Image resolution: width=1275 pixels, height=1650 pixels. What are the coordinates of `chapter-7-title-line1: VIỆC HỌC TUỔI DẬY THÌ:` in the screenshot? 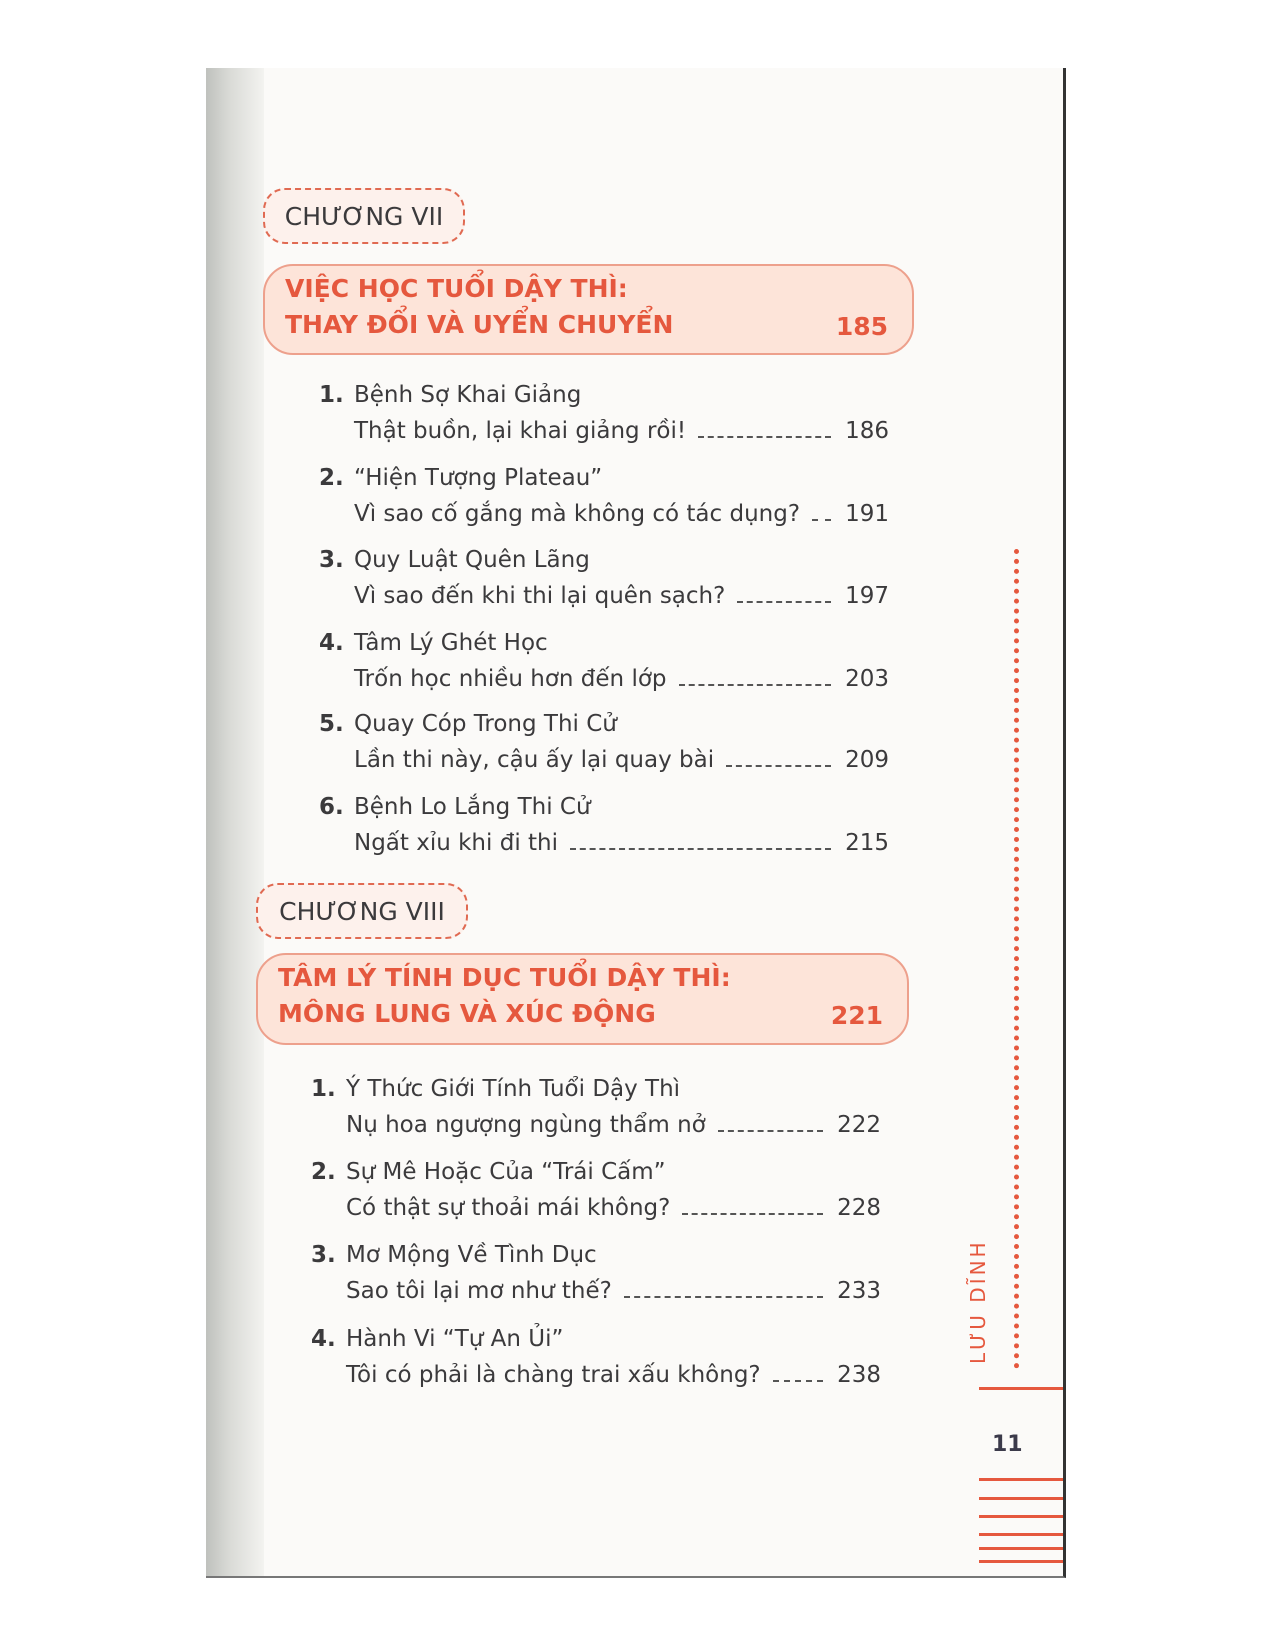 It's located at (456, 288).